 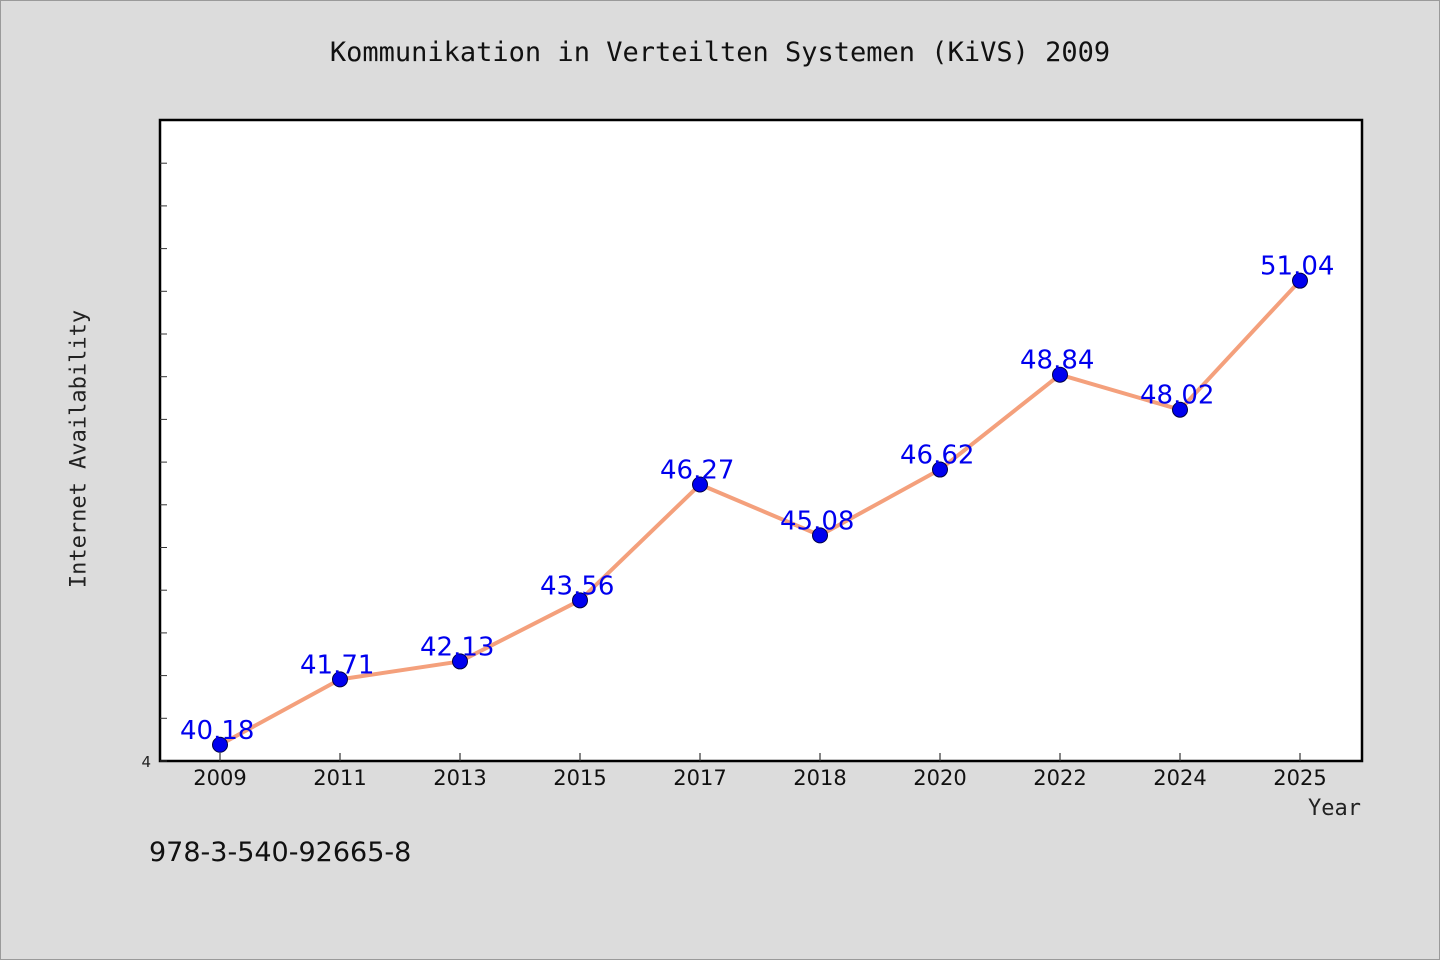 I want to click on x-tick-label: 2015, so click(x=579, y=778).